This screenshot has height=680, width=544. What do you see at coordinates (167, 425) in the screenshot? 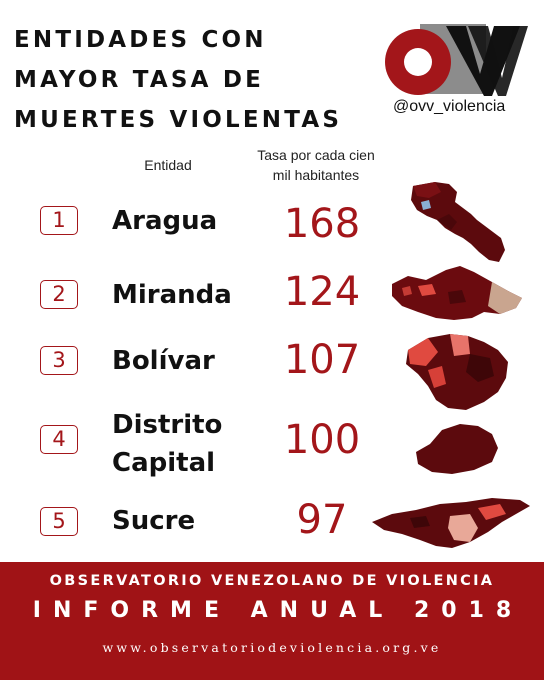
I see `entity-name-line-1: Distrito` at bounding box center [167, 425].